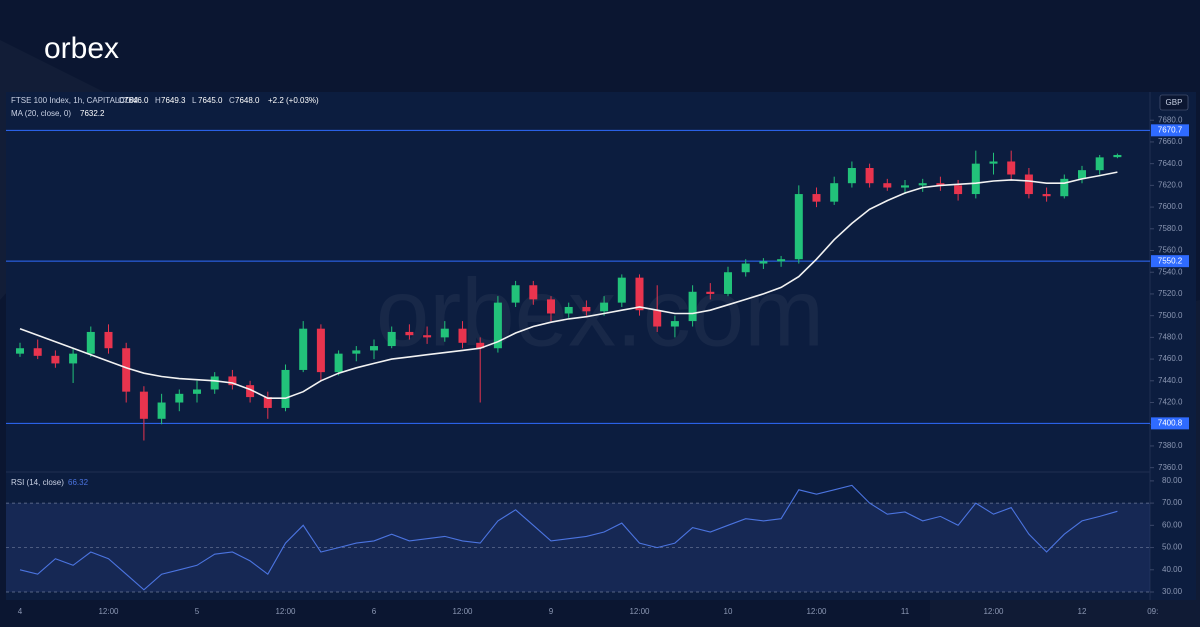 The image size is (1200, 627). I want to click on y-tick-label: 50.00, so click(1172, 547).